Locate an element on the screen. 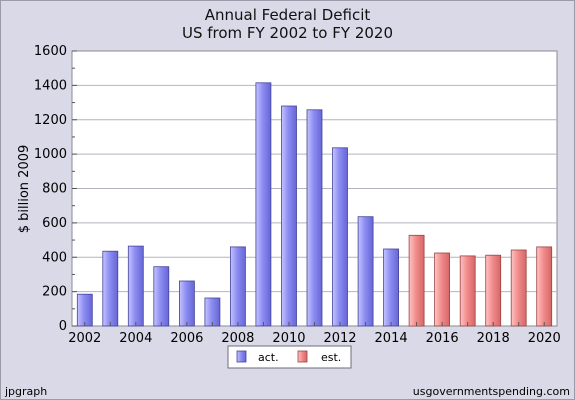 The image size is (575, 400). y-tick-label: 600 is located at coordinates (54, 223).